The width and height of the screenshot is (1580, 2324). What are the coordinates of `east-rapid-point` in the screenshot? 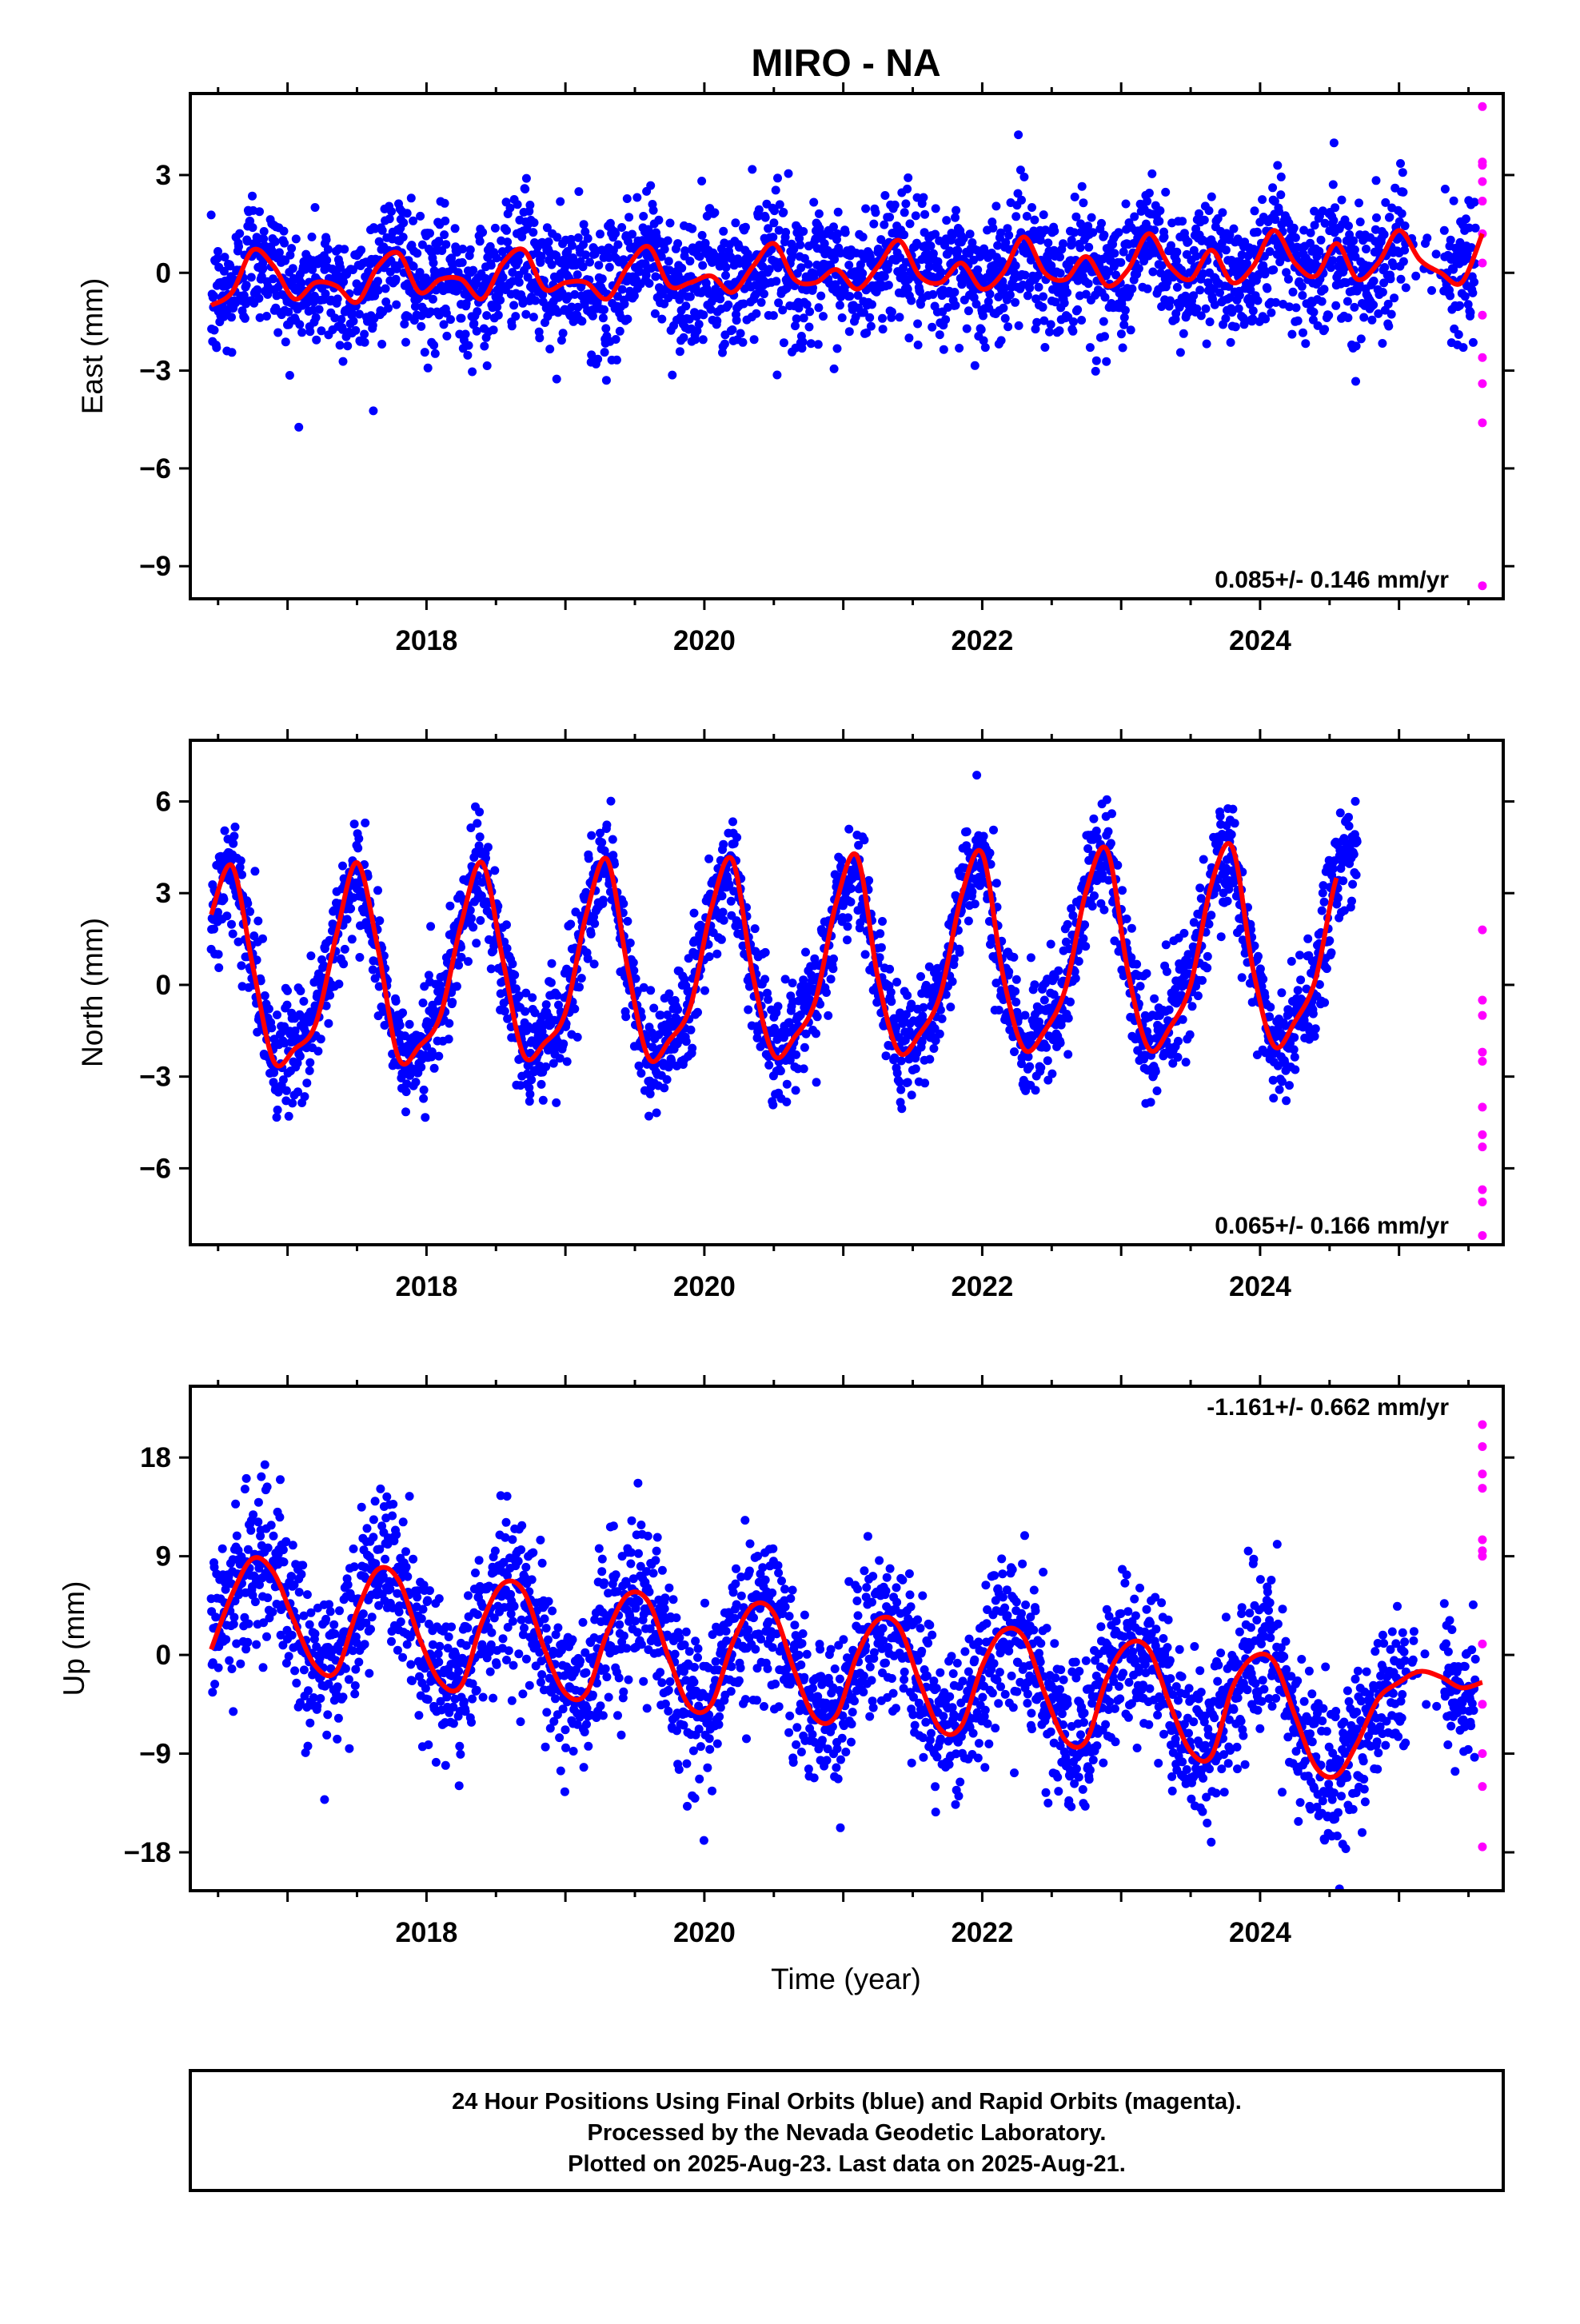 It's located at (1482, 384).